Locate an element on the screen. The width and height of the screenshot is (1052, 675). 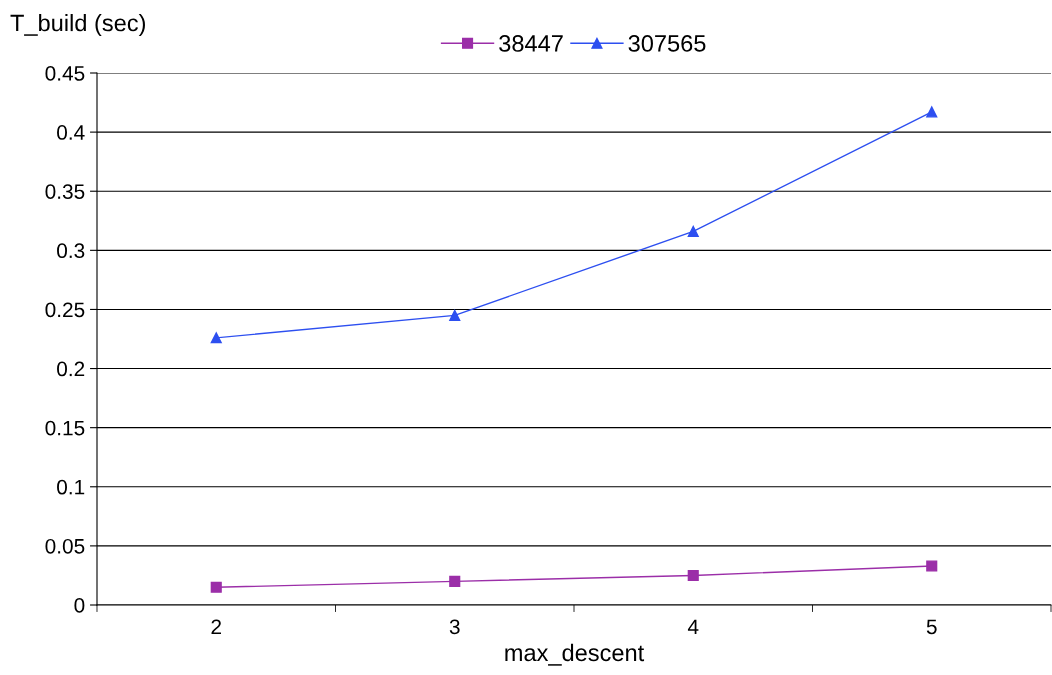
legend-label: 38447 is located at coordinates (531, 43).